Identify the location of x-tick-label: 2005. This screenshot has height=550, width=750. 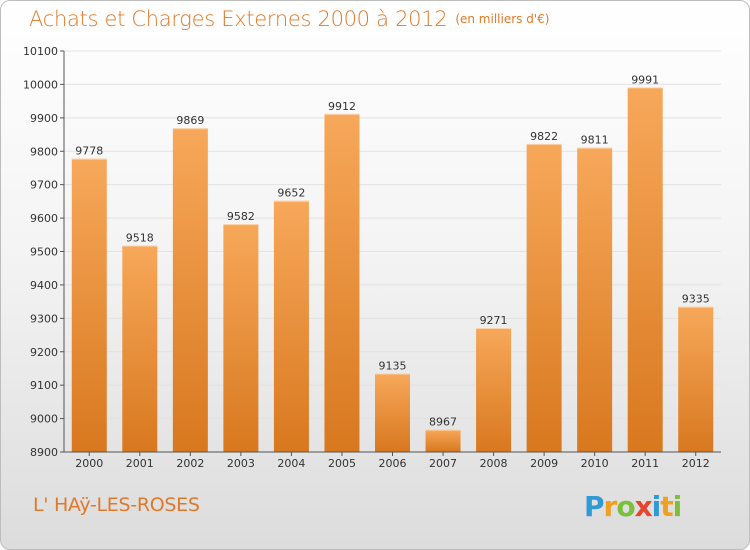
(342, 463).